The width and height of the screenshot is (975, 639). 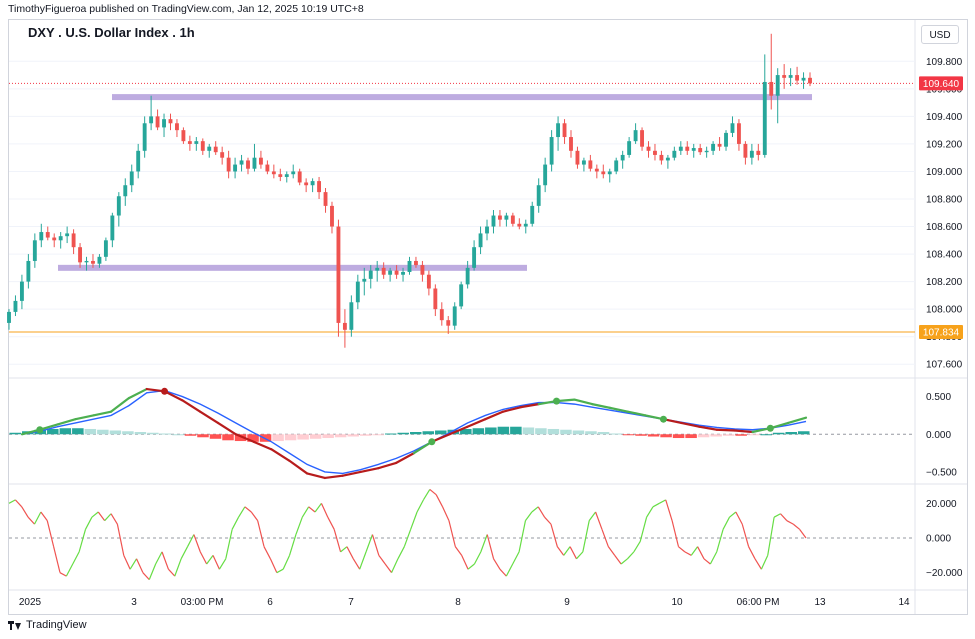 I want to click on price-tick-label: 108.800, so click(x=944, y=200).